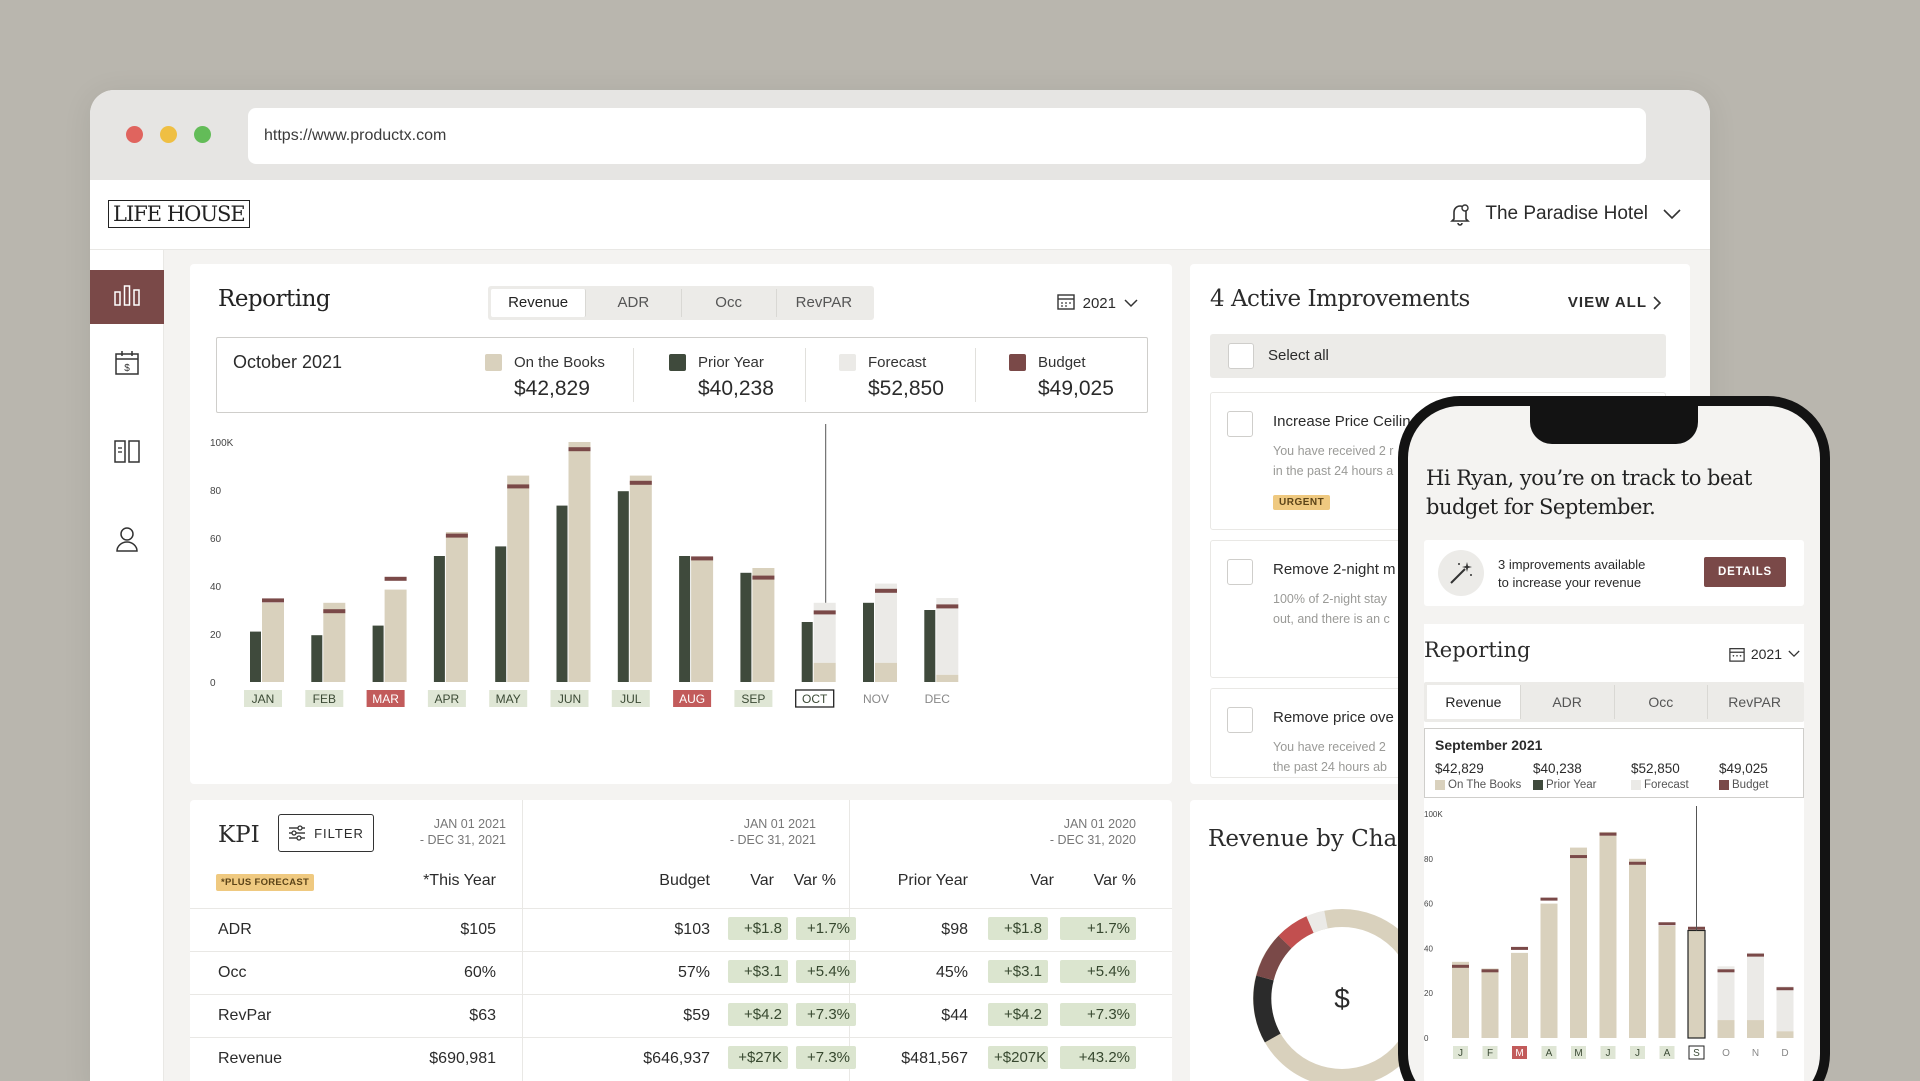 This screenshot has height=1081, width=1920. Describe the element at coordinates (462, 1058) in the screenshot. I see `this-year-cell: $690,981` at that location.